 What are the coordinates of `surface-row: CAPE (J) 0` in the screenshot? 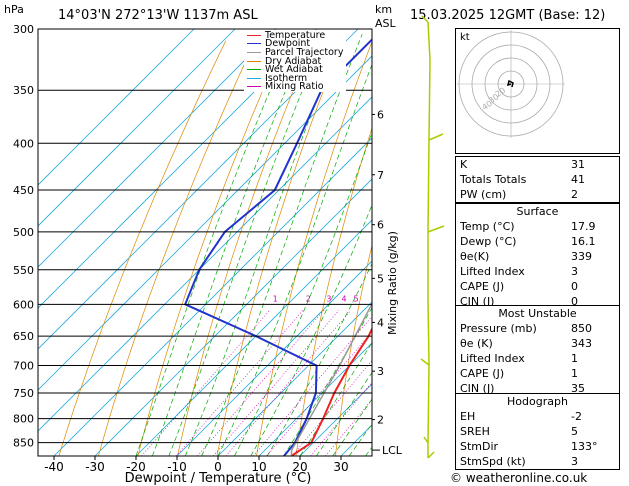 It's located at (537, 286).